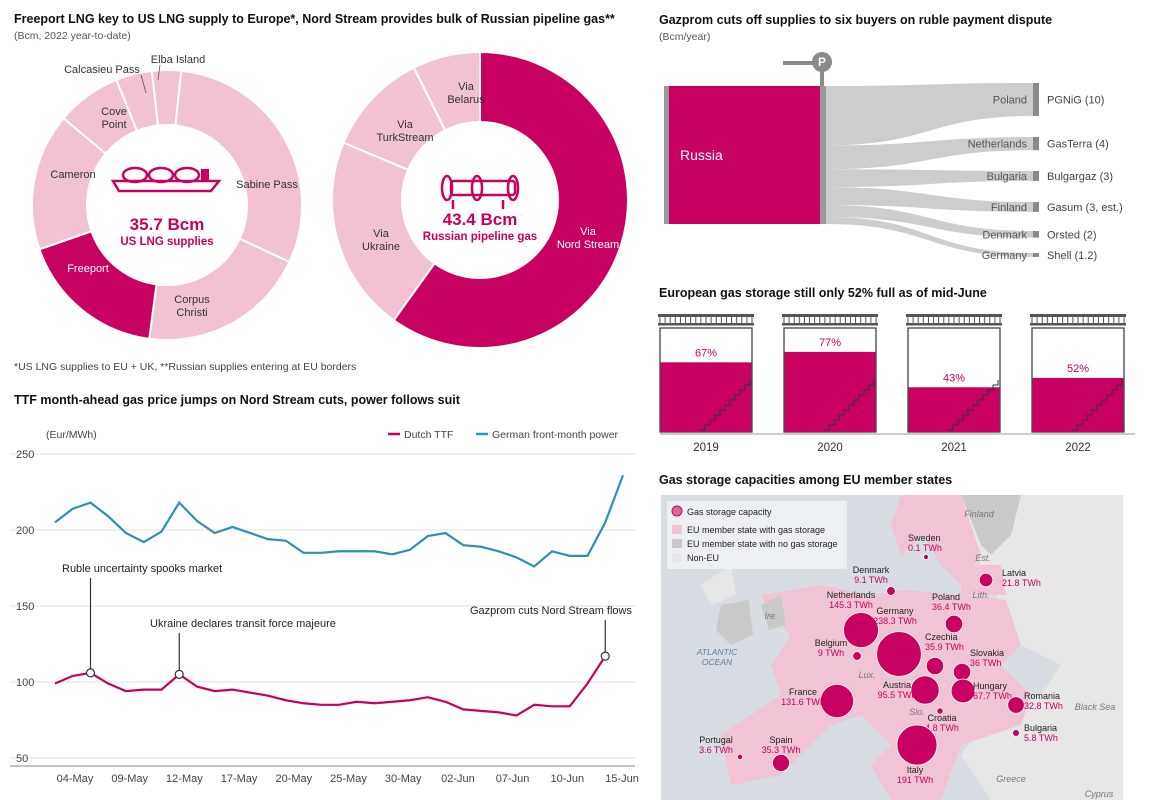 Image resolution: width=1150 pixels, height=800 pixels. I want to click on map-bubble-denmark, so click(891, 591).